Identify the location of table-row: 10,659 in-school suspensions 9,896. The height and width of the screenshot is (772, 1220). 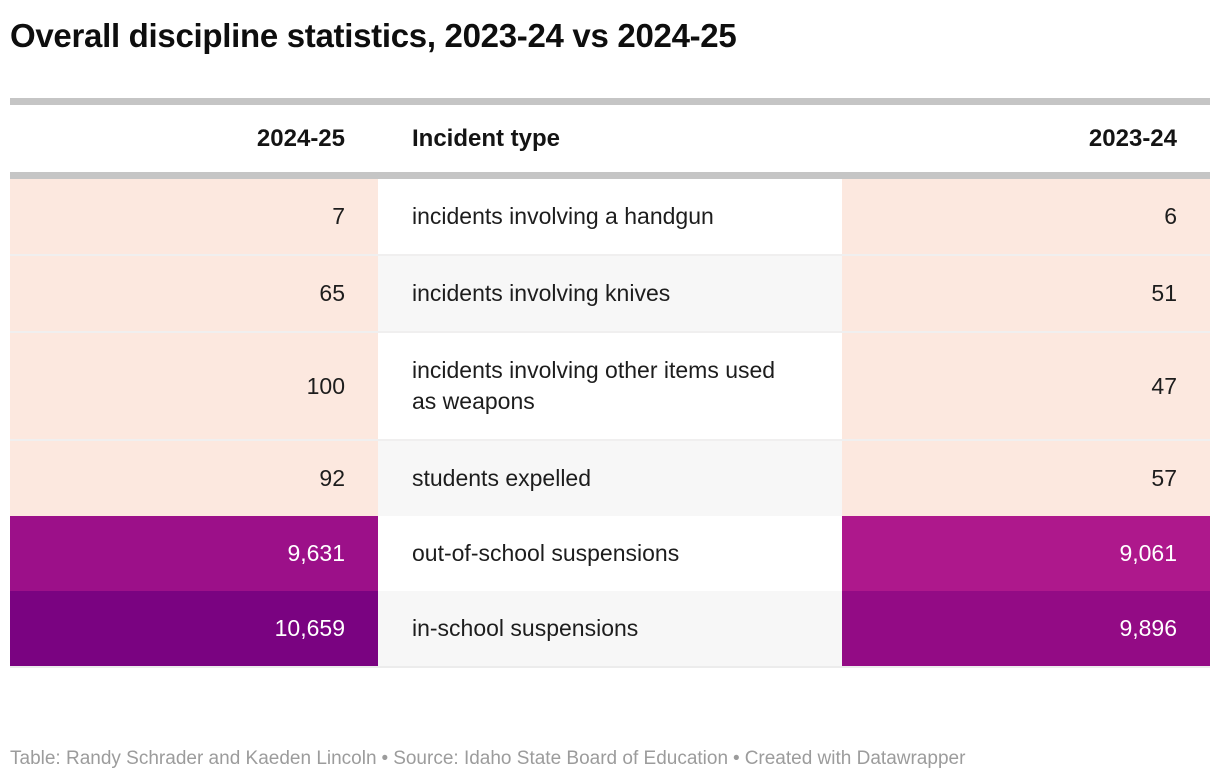
(610, 628).